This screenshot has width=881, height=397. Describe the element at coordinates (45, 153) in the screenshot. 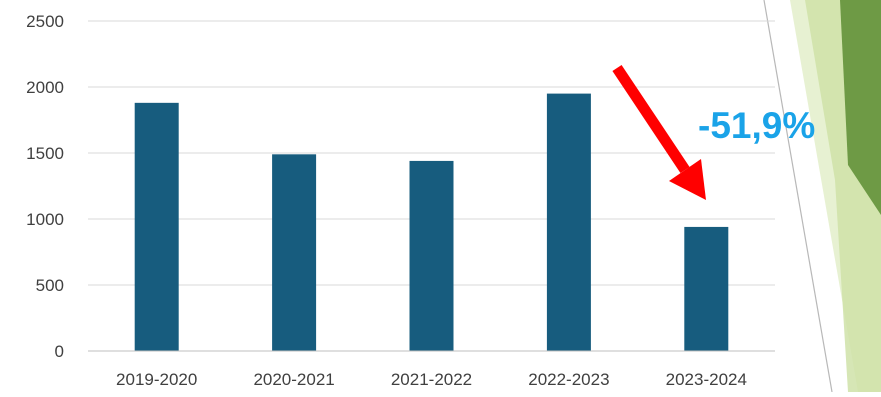

I see `y-tick-label: 1500` at that location.